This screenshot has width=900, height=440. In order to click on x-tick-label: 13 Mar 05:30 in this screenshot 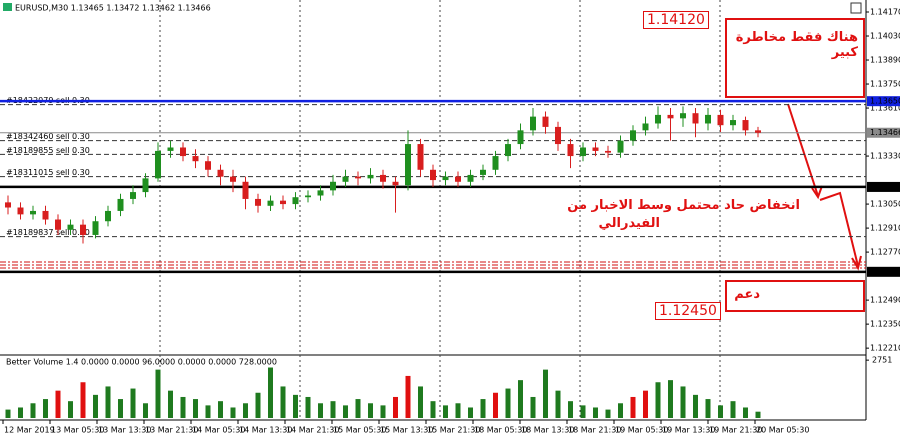, I will do `click(77, 430)`.